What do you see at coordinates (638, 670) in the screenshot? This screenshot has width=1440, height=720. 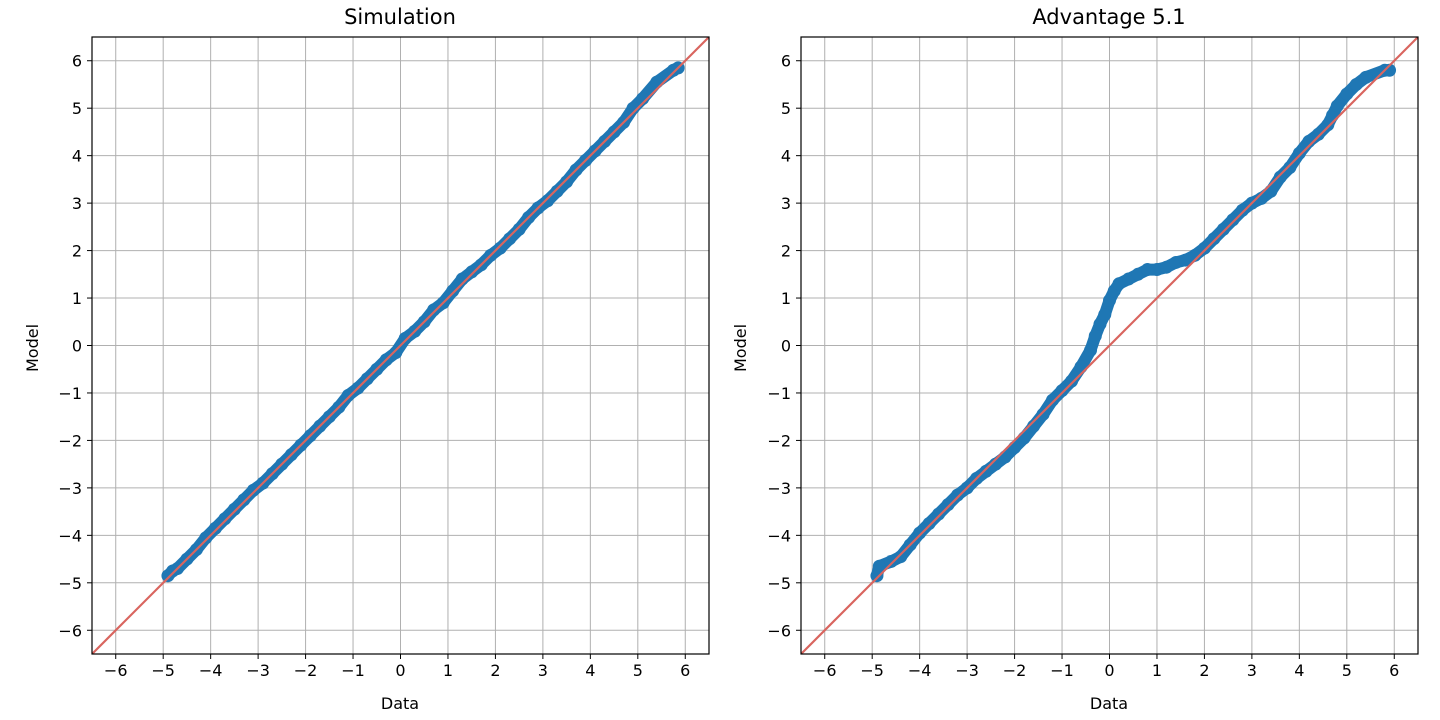 I see `x-tick-label: 5` at bounding box center [638, 670].